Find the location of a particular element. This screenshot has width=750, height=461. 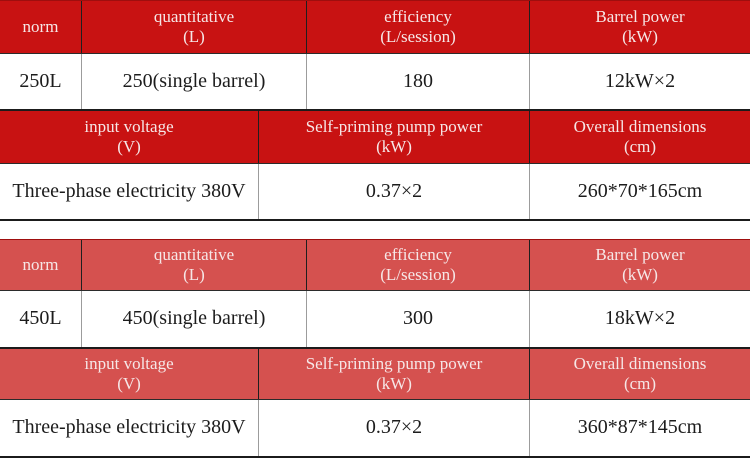

value-cell-barrel-power: 12kW×2 is located at coordinates (639, 81).